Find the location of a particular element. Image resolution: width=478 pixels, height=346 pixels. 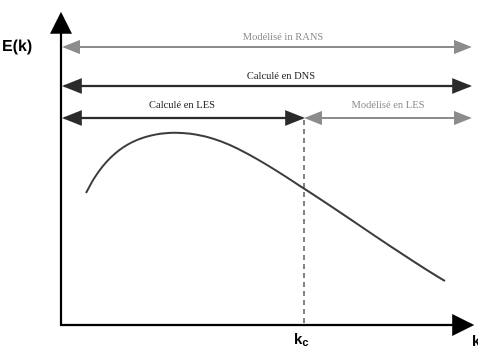

y-axis-label: E(k) is located at coordinates (17, 46).